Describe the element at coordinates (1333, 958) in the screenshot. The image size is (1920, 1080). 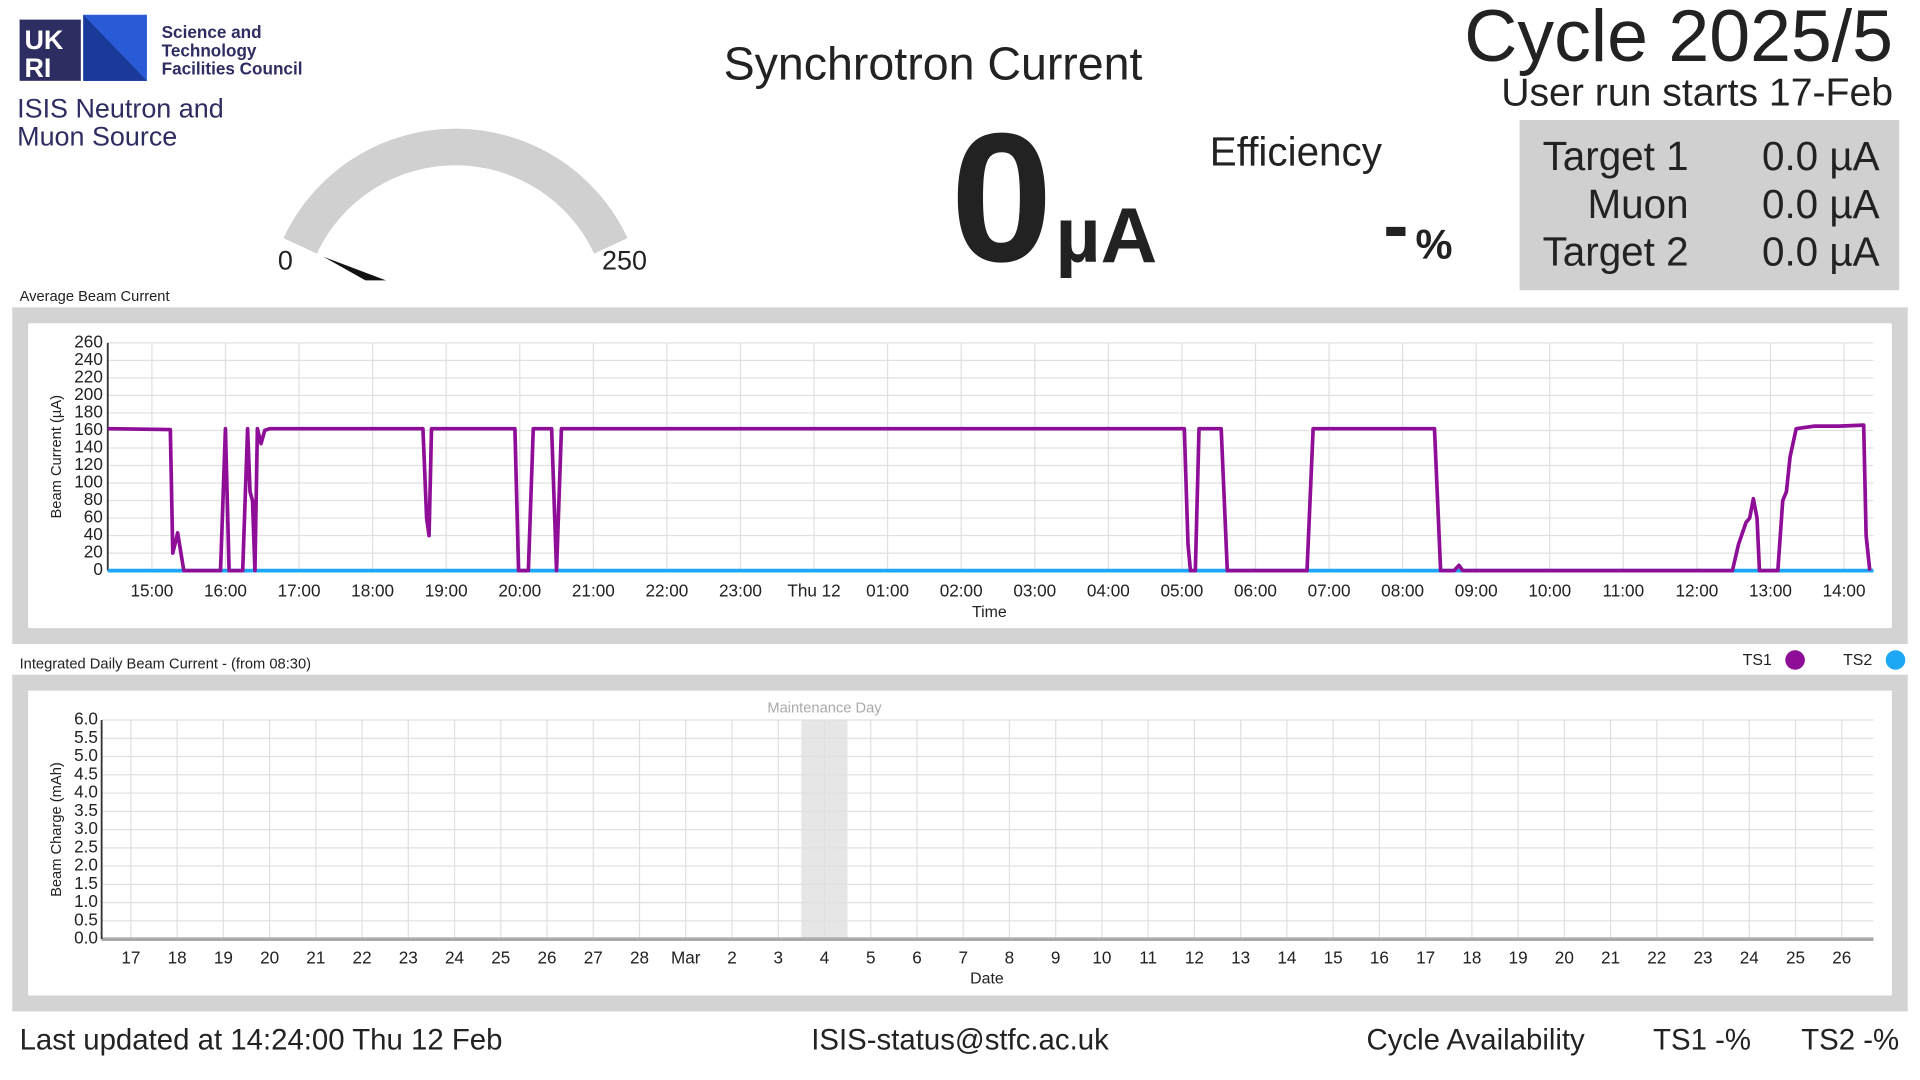
I see `x-tick-label: 15` at that location.